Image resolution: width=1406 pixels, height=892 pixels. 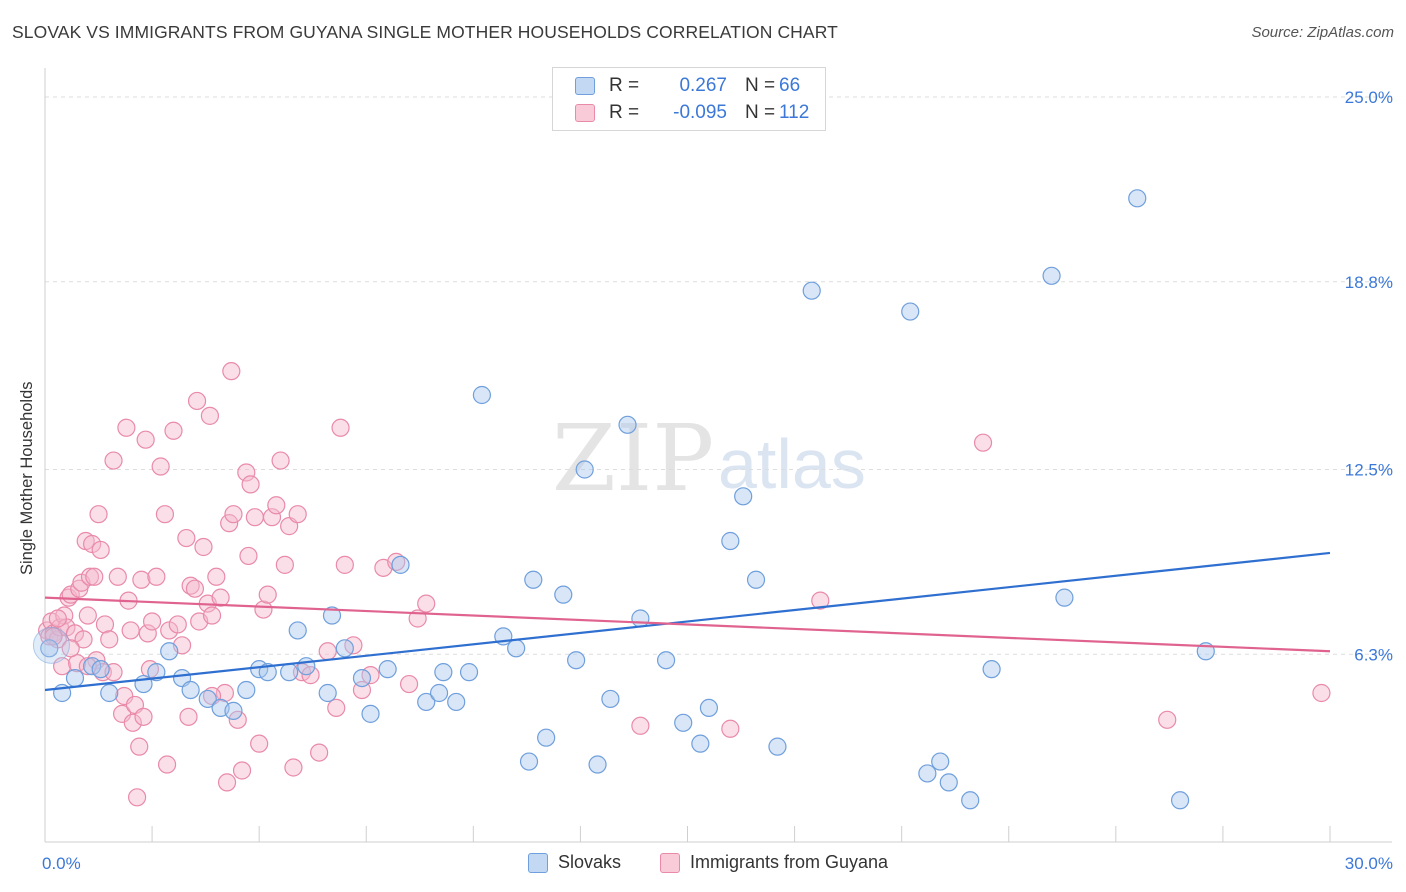 I want to click on y-tick-label-0: 6.3%, so click(x=1373, y=654).